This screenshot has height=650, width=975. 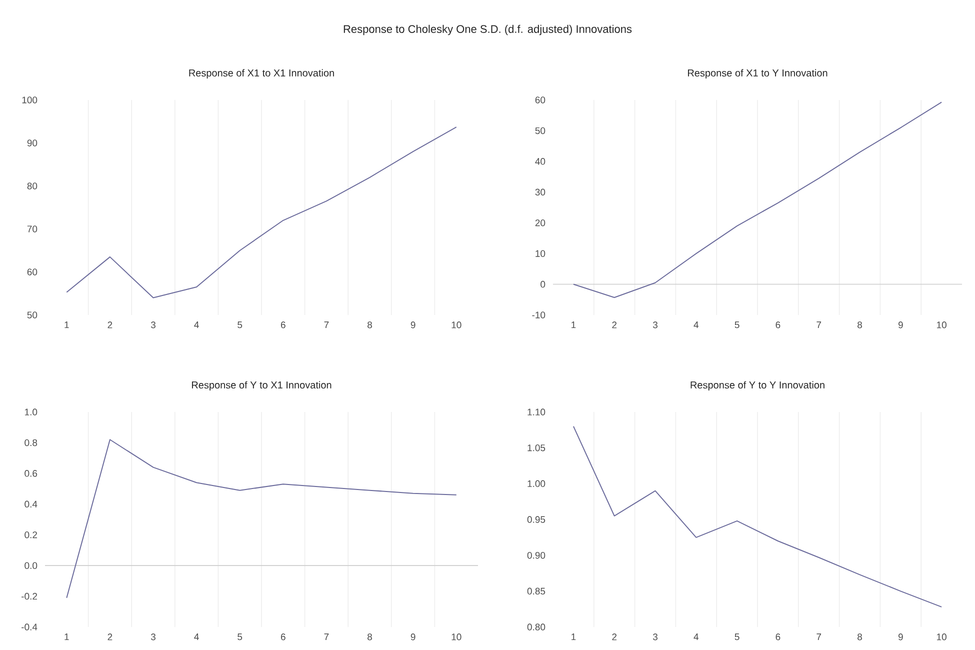 I want to click on y-tick-label: 40, so click(x=540, y=161).